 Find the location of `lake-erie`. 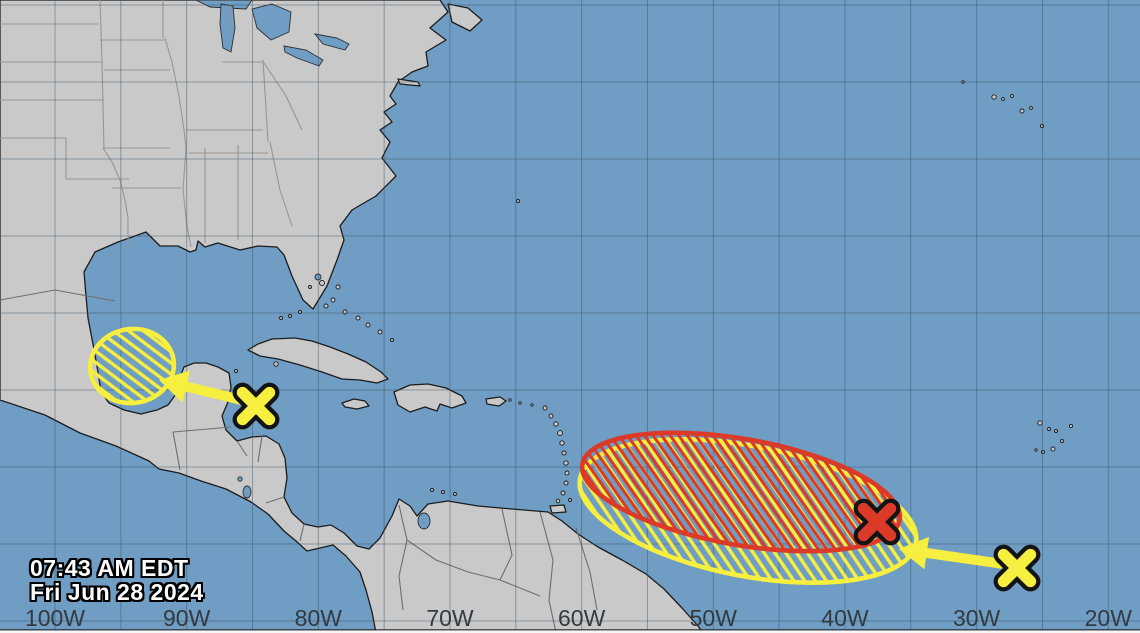

lake-erie is located at coordinates (303, 56).